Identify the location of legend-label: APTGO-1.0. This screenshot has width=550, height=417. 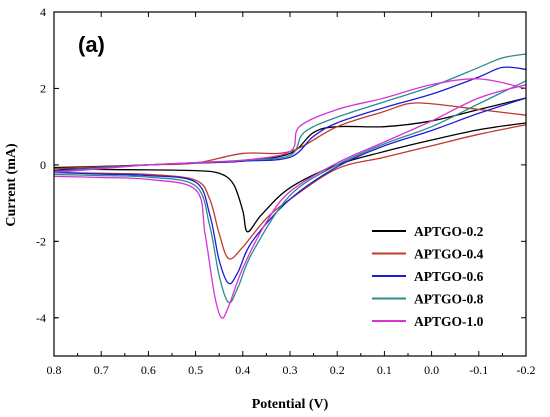
(449, 321).